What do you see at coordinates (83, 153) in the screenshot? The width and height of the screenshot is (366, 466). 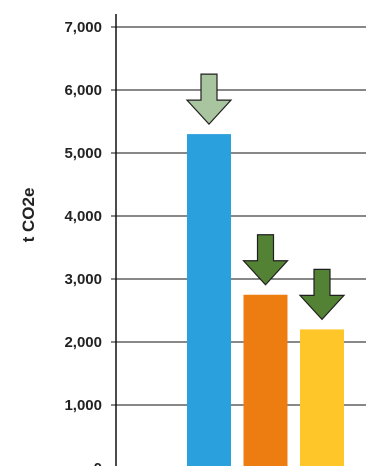 I see `y-tick-label: 5,000` at bounding box center [83, 153].